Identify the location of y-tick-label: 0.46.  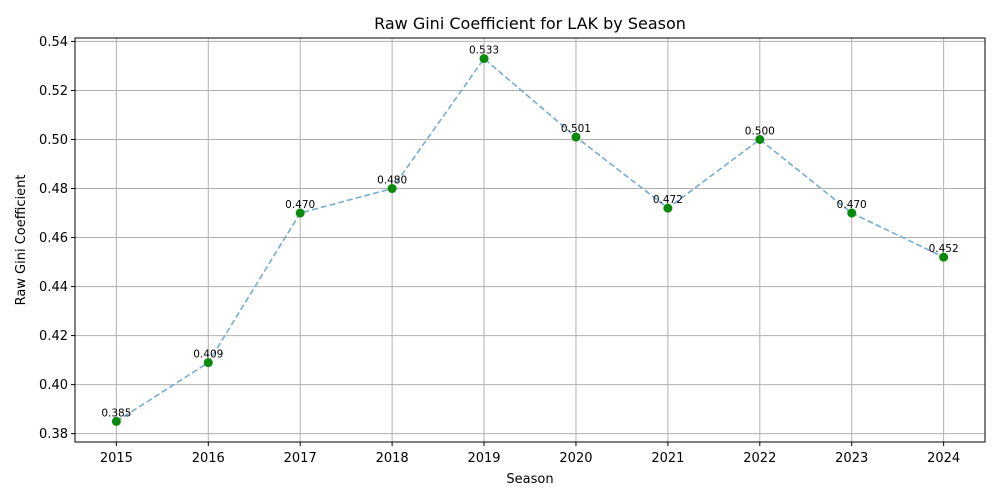
(53, 238).